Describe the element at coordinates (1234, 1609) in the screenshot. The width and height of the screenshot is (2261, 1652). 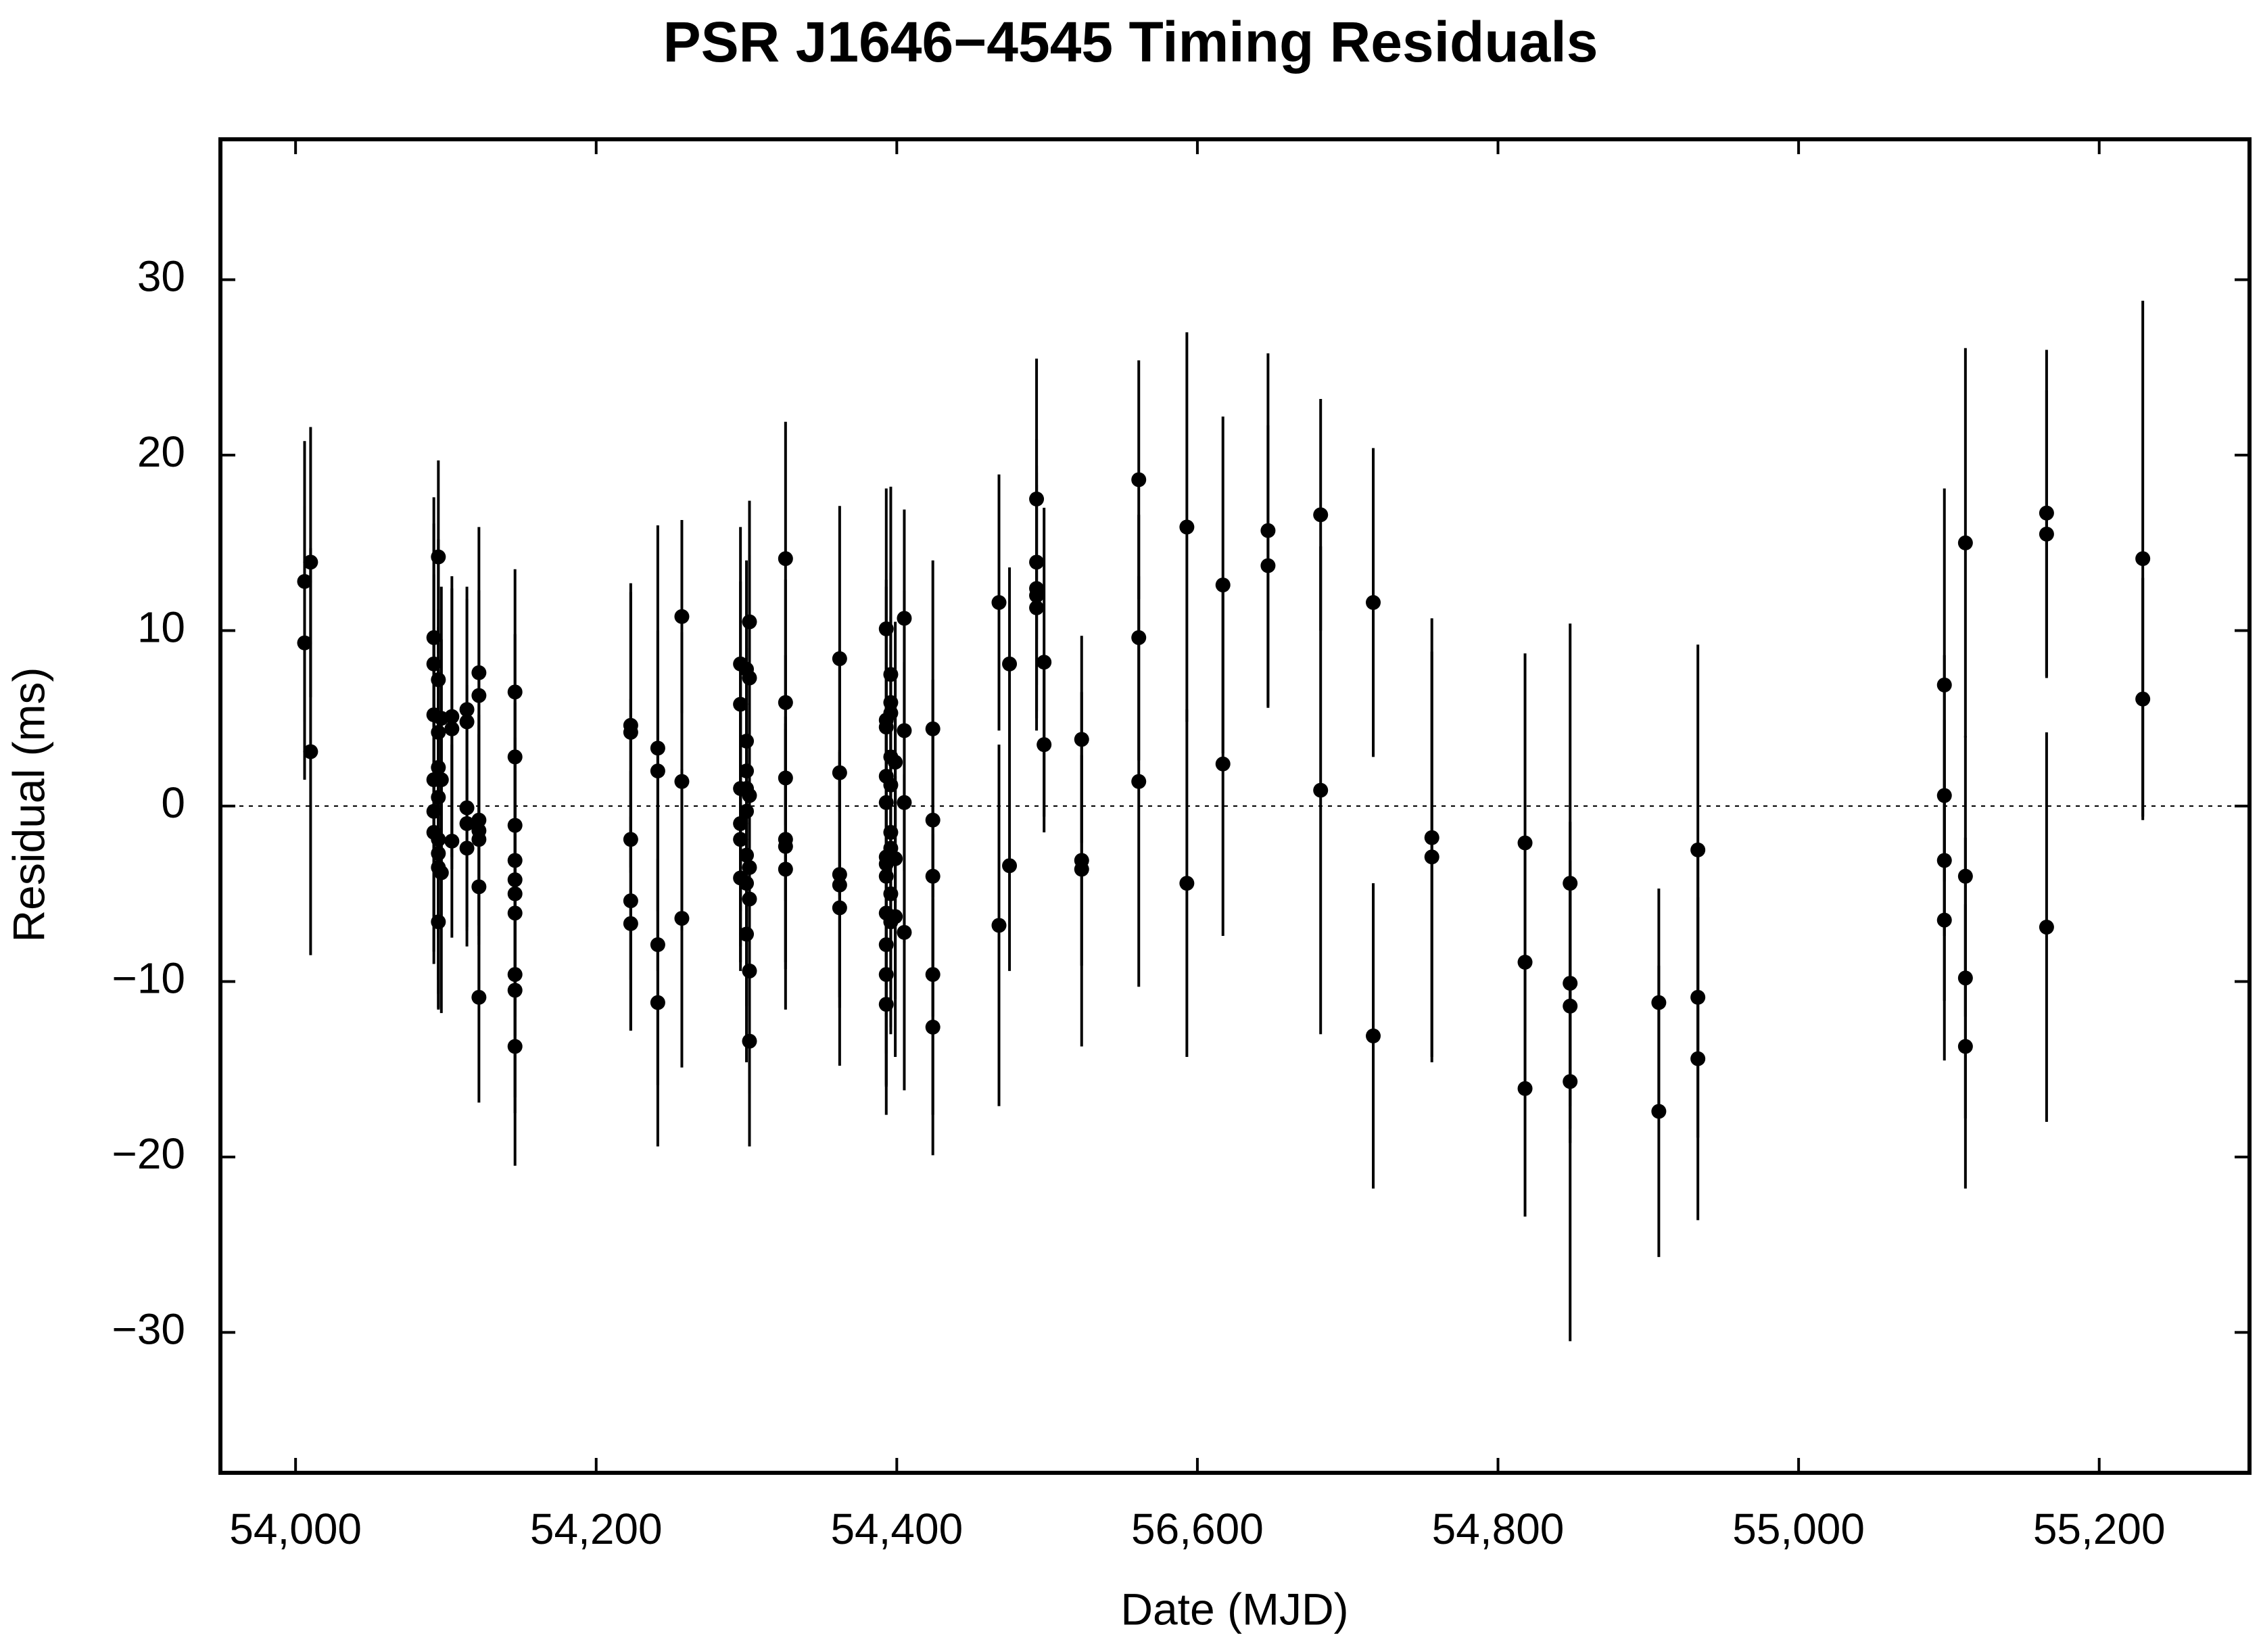
I see `x-axis-label: Date (MJD)` at that location.